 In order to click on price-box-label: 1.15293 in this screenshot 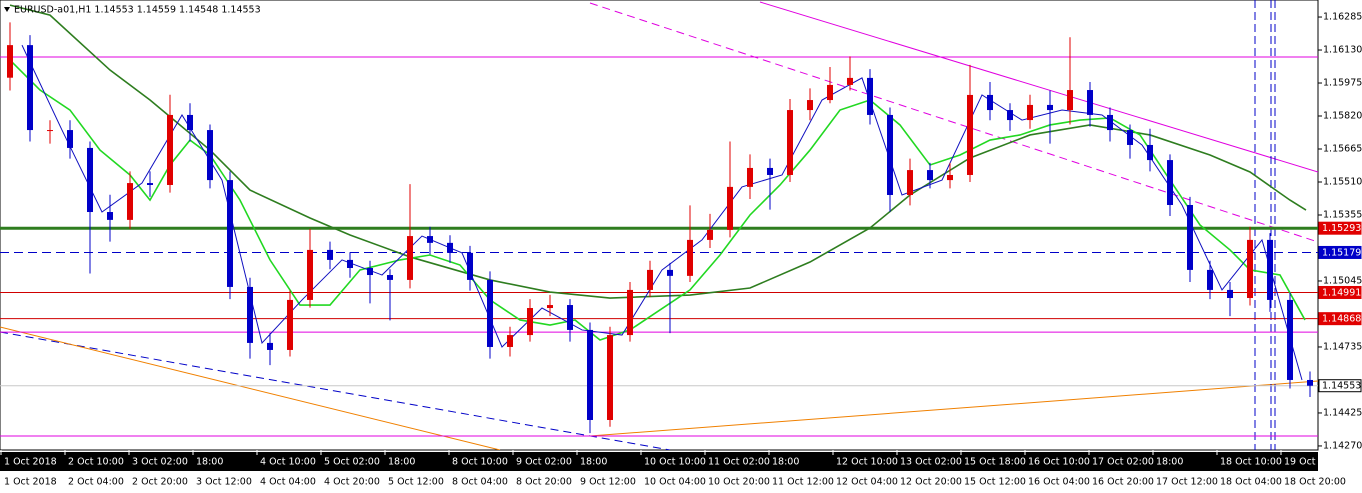, I will do `click(1341, 228)`.